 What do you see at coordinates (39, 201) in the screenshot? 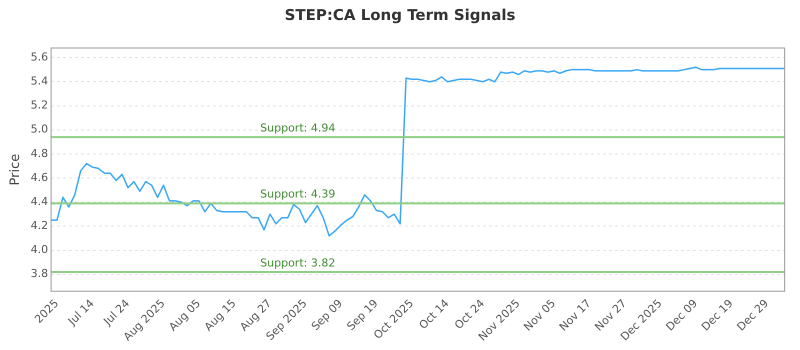
I see `y-tick-label: 4.4` at bounding box center [39, 201].